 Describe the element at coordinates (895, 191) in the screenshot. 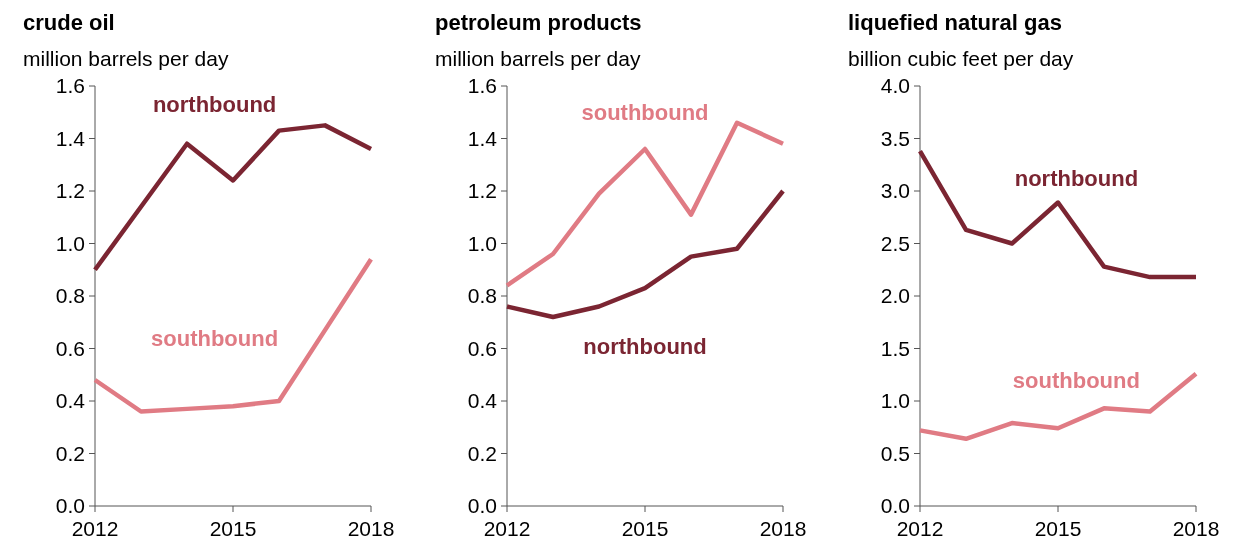

I see `y-tick-label: 3.0` at that location.